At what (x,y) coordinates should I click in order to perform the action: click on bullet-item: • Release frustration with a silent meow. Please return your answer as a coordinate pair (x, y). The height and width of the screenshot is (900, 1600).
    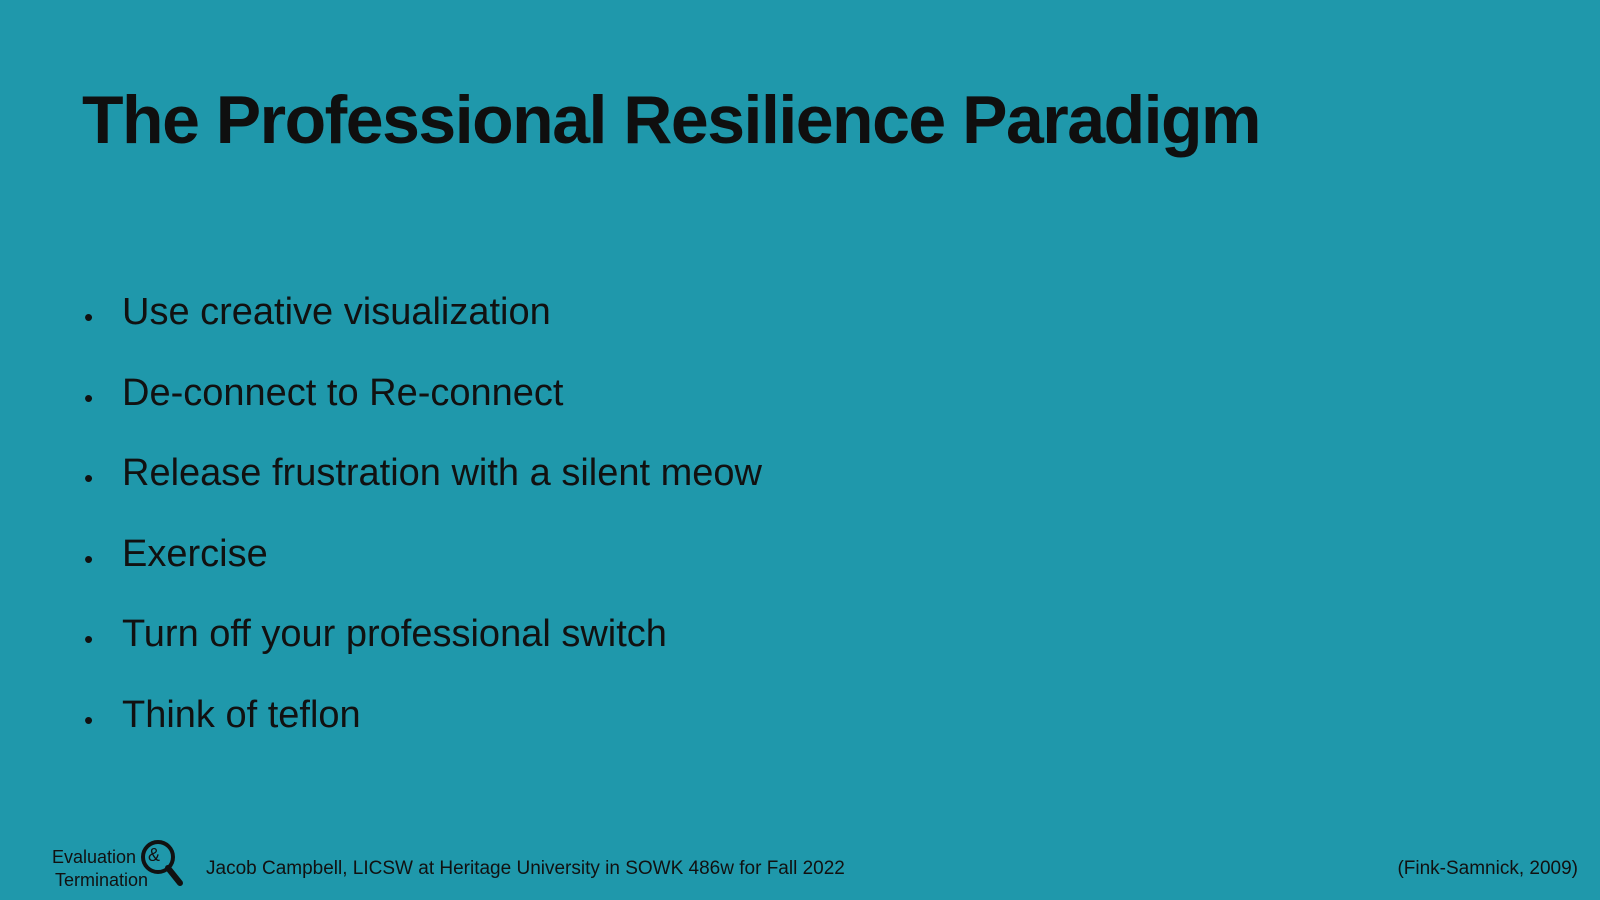
    Looking at the image, I should click on (423, 478).